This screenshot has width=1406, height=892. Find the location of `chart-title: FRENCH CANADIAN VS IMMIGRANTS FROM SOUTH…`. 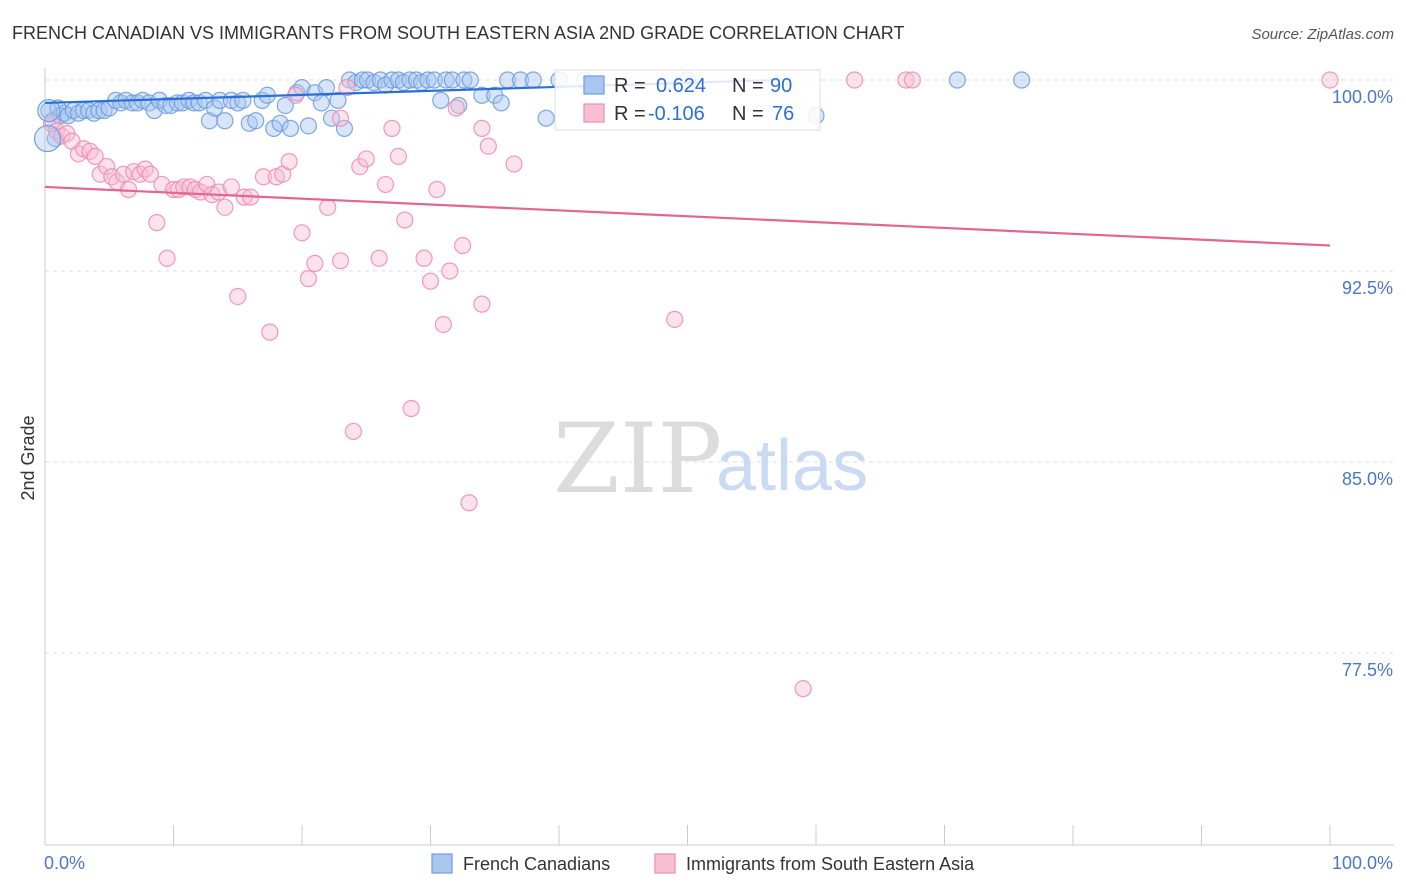

chart-title: FRENCH CANADIAN VS IMMIGRANTS FROM SOUTH… is located at coordinates (458, 33).